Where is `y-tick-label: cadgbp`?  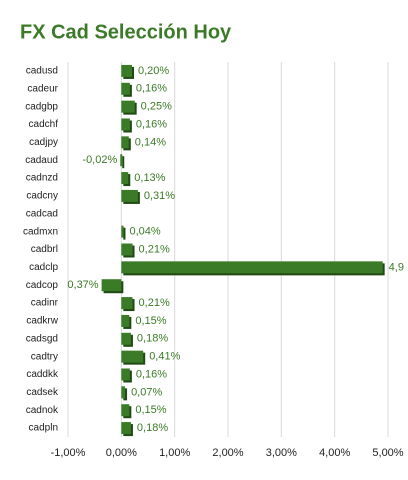
y-tick-label: cadgbp is located at coordinates (41, 106).